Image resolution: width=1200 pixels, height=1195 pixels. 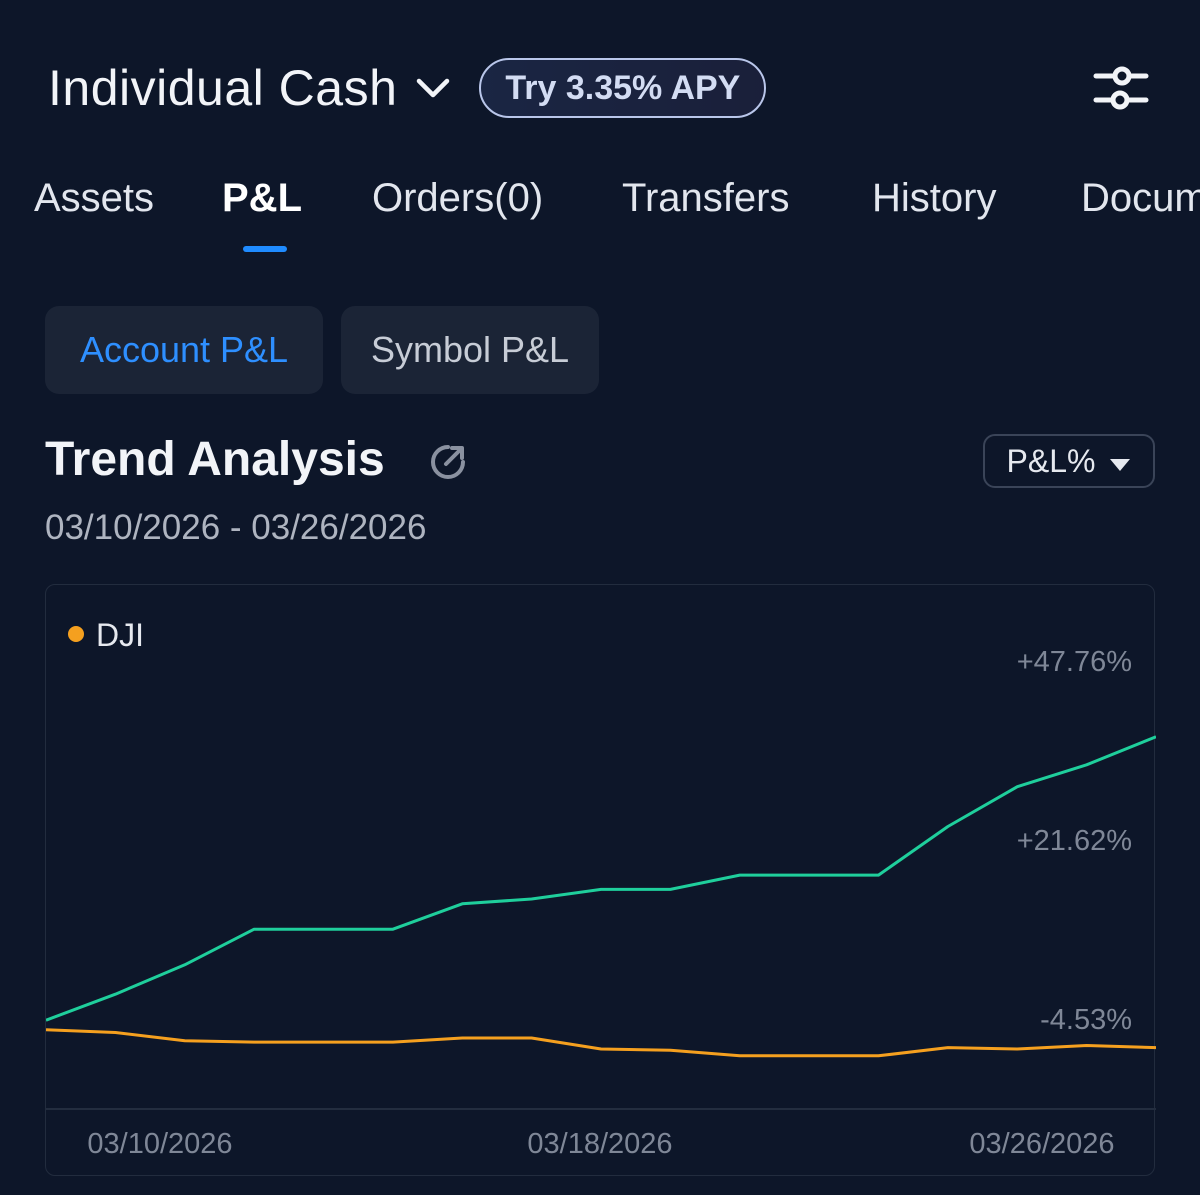 I want to click on x-tick-label: 03/10/2026, so click(x=159, y=1144).